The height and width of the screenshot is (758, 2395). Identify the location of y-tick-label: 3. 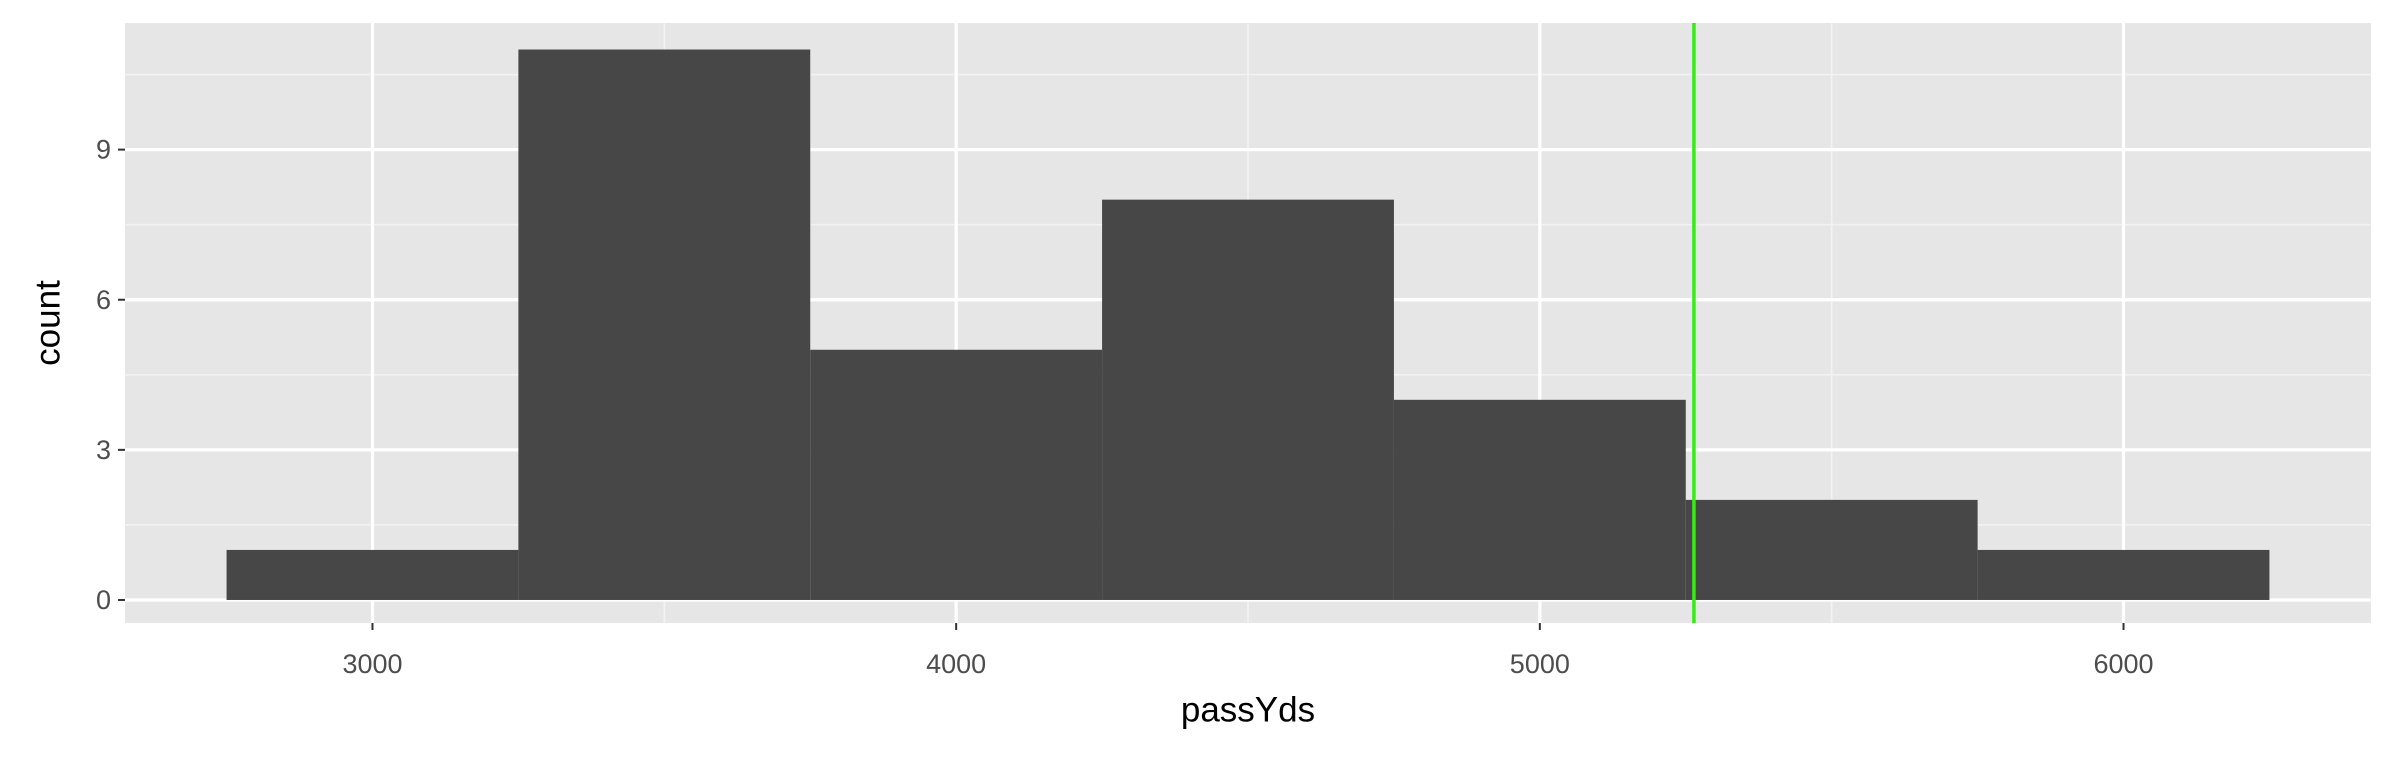
(103, 450).